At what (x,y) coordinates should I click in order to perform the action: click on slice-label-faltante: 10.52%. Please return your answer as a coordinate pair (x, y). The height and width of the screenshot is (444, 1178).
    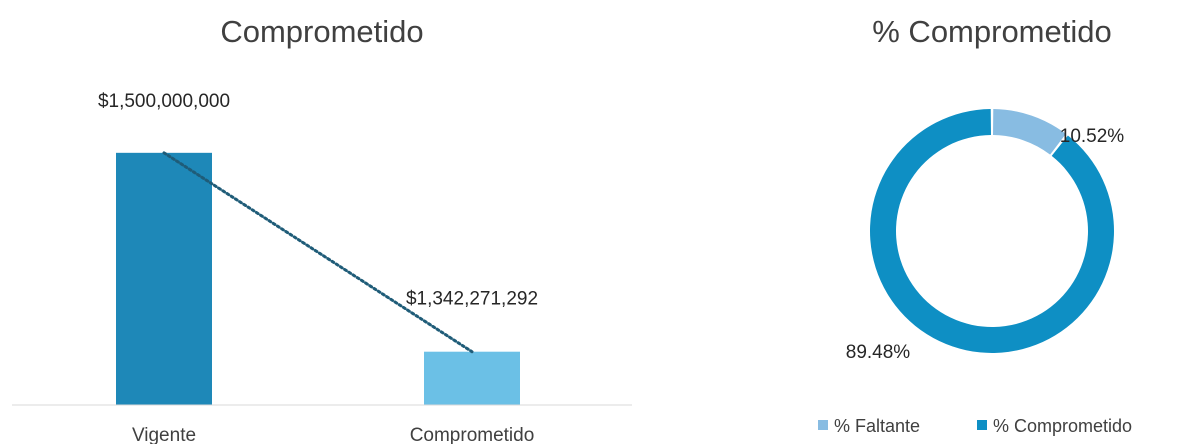
    Looking at the image, I should click on (1092, 136).